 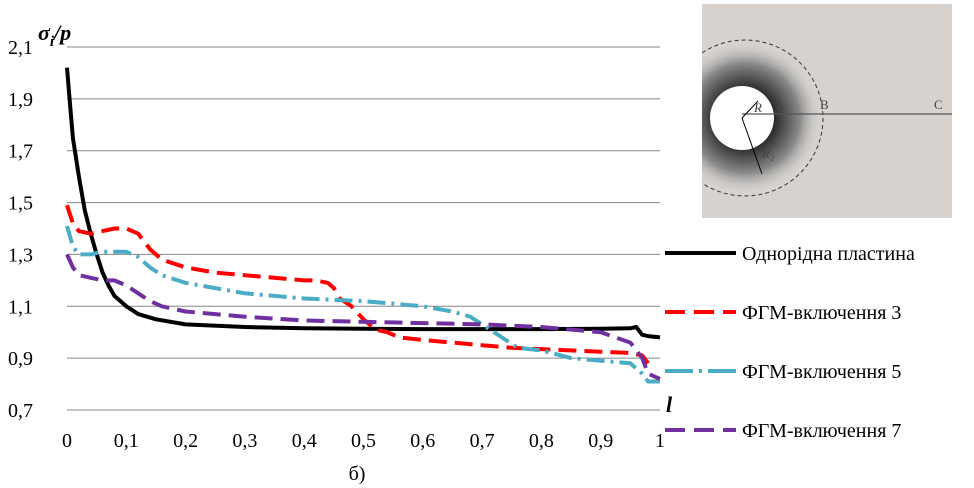 I want to click on y-tick-label: 1,7, so click(x=20, y=152).